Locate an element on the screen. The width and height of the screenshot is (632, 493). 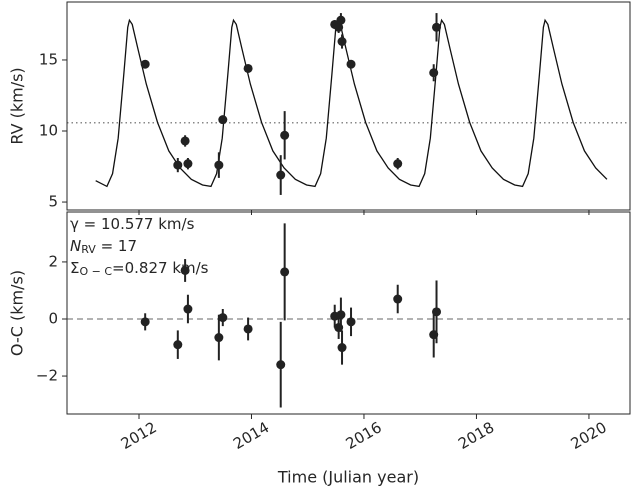
x-tick-label: 2012 is located at coordinates (139, 435).